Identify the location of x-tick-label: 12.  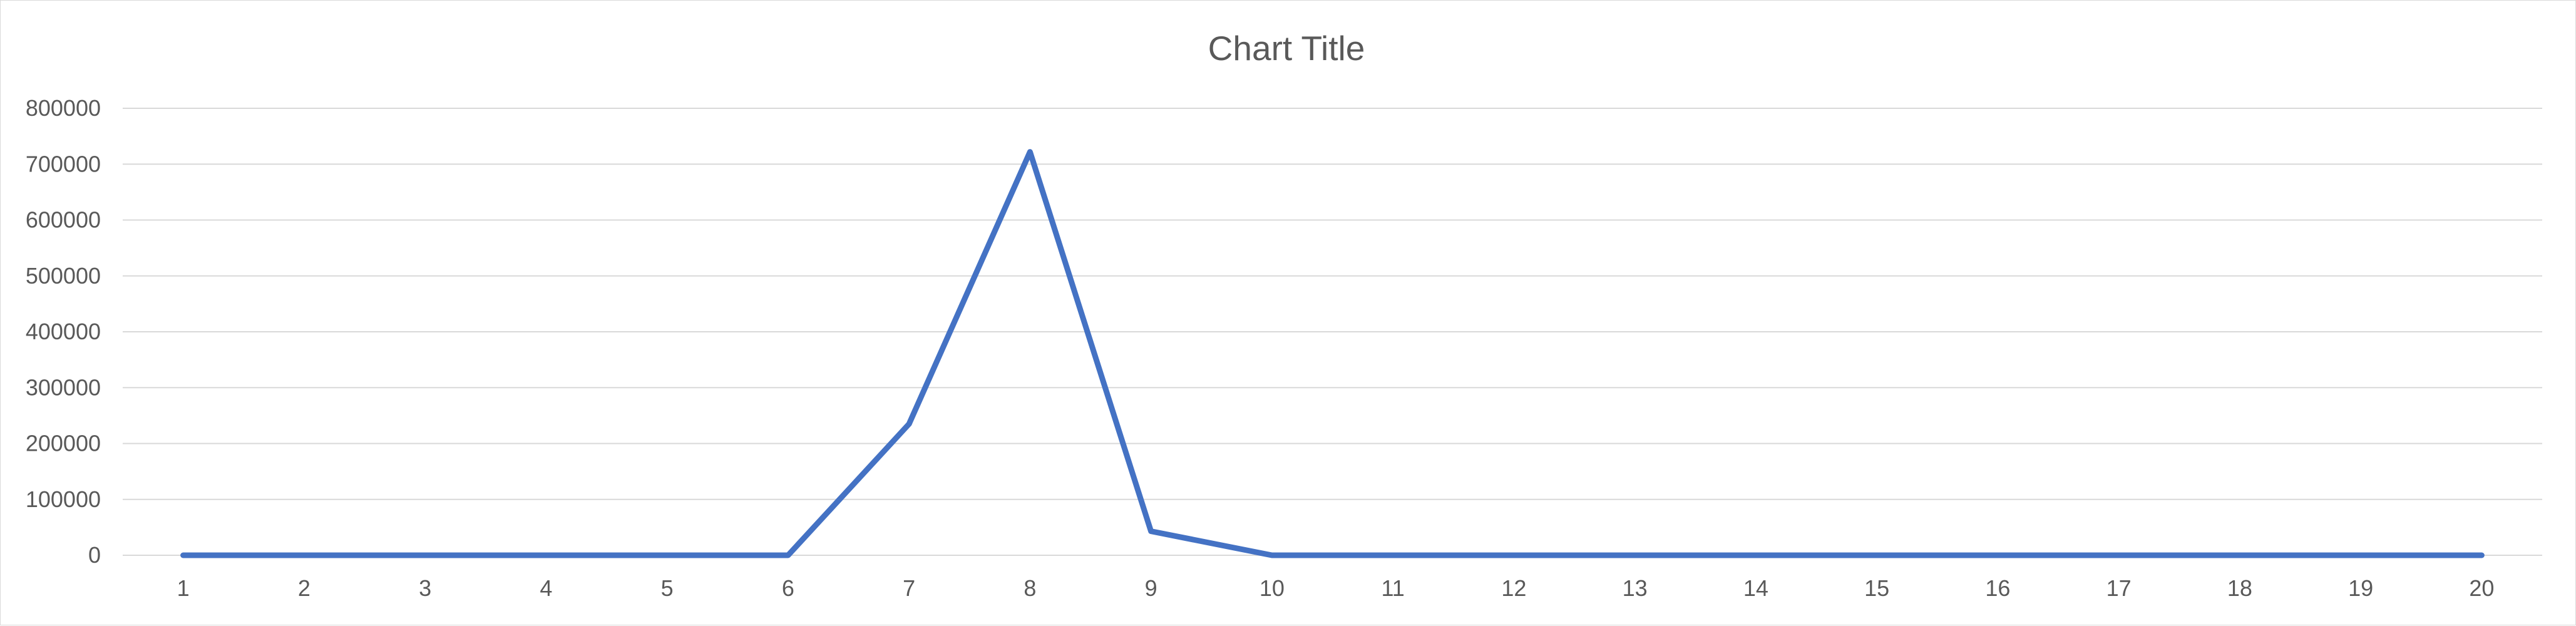
(1513, 588).